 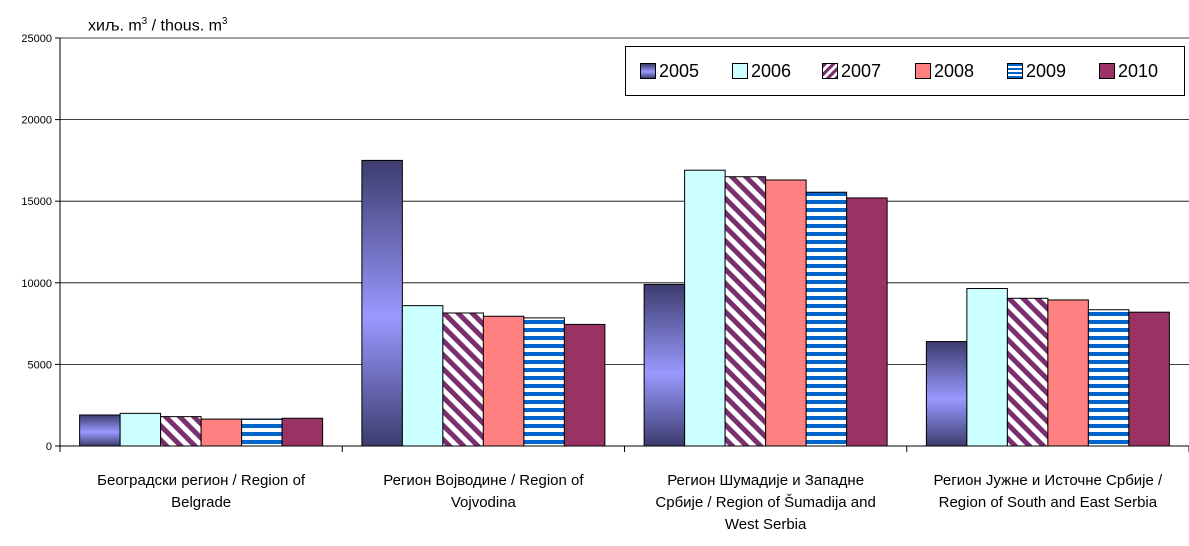 I want to click on y-tick-label: 20000, so click(x=36, y=121).